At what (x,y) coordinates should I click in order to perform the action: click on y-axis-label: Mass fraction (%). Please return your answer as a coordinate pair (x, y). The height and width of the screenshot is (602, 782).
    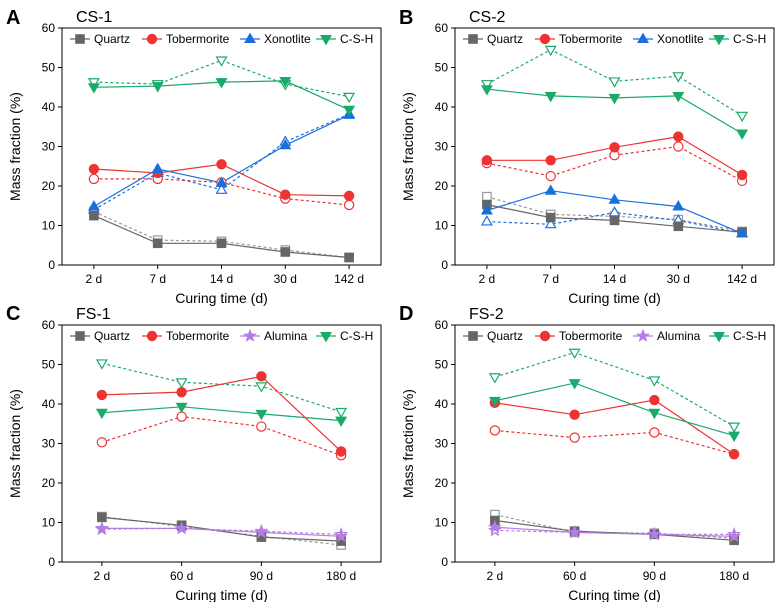
    Looking at the image, I should click on (408, 146).